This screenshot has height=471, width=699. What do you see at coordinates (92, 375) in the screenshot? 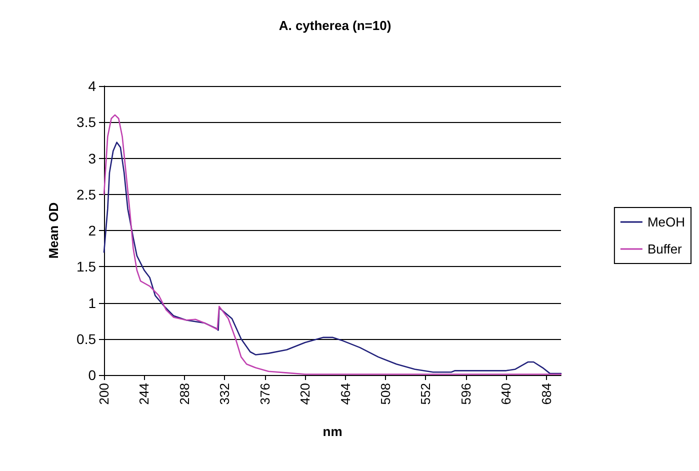
I see `y-tick-label: 0` at bounding box center [92, 375].